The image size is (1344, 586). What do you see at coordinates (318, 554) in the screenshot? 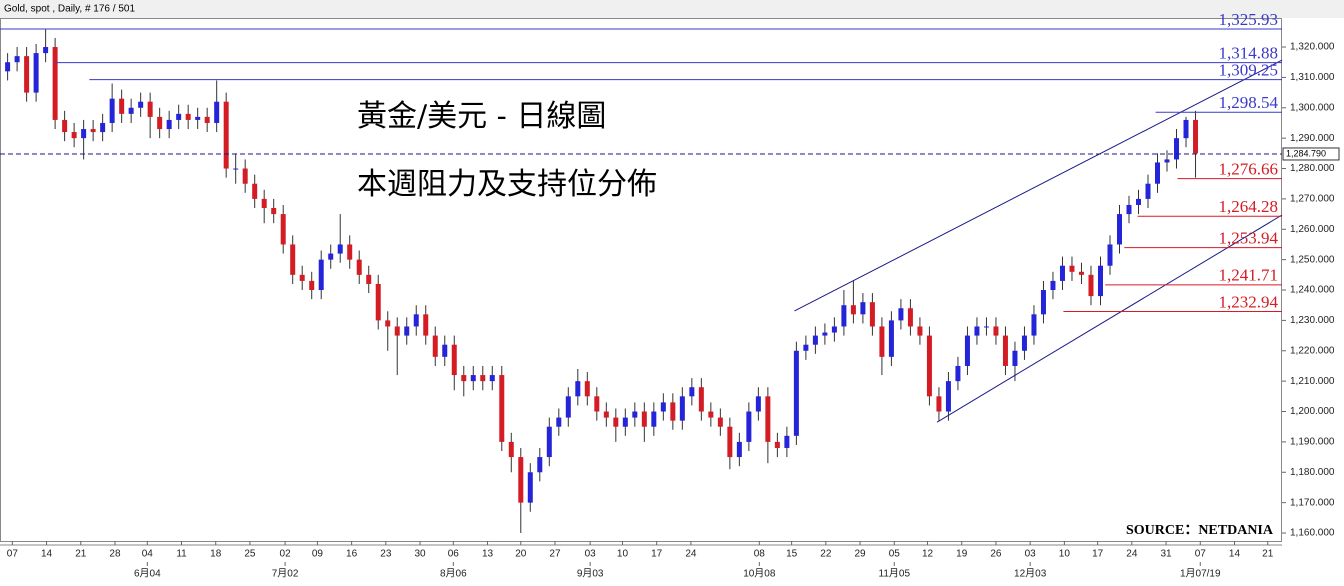
I see `x-tick-label: 09` at bounding box center [318, 554].